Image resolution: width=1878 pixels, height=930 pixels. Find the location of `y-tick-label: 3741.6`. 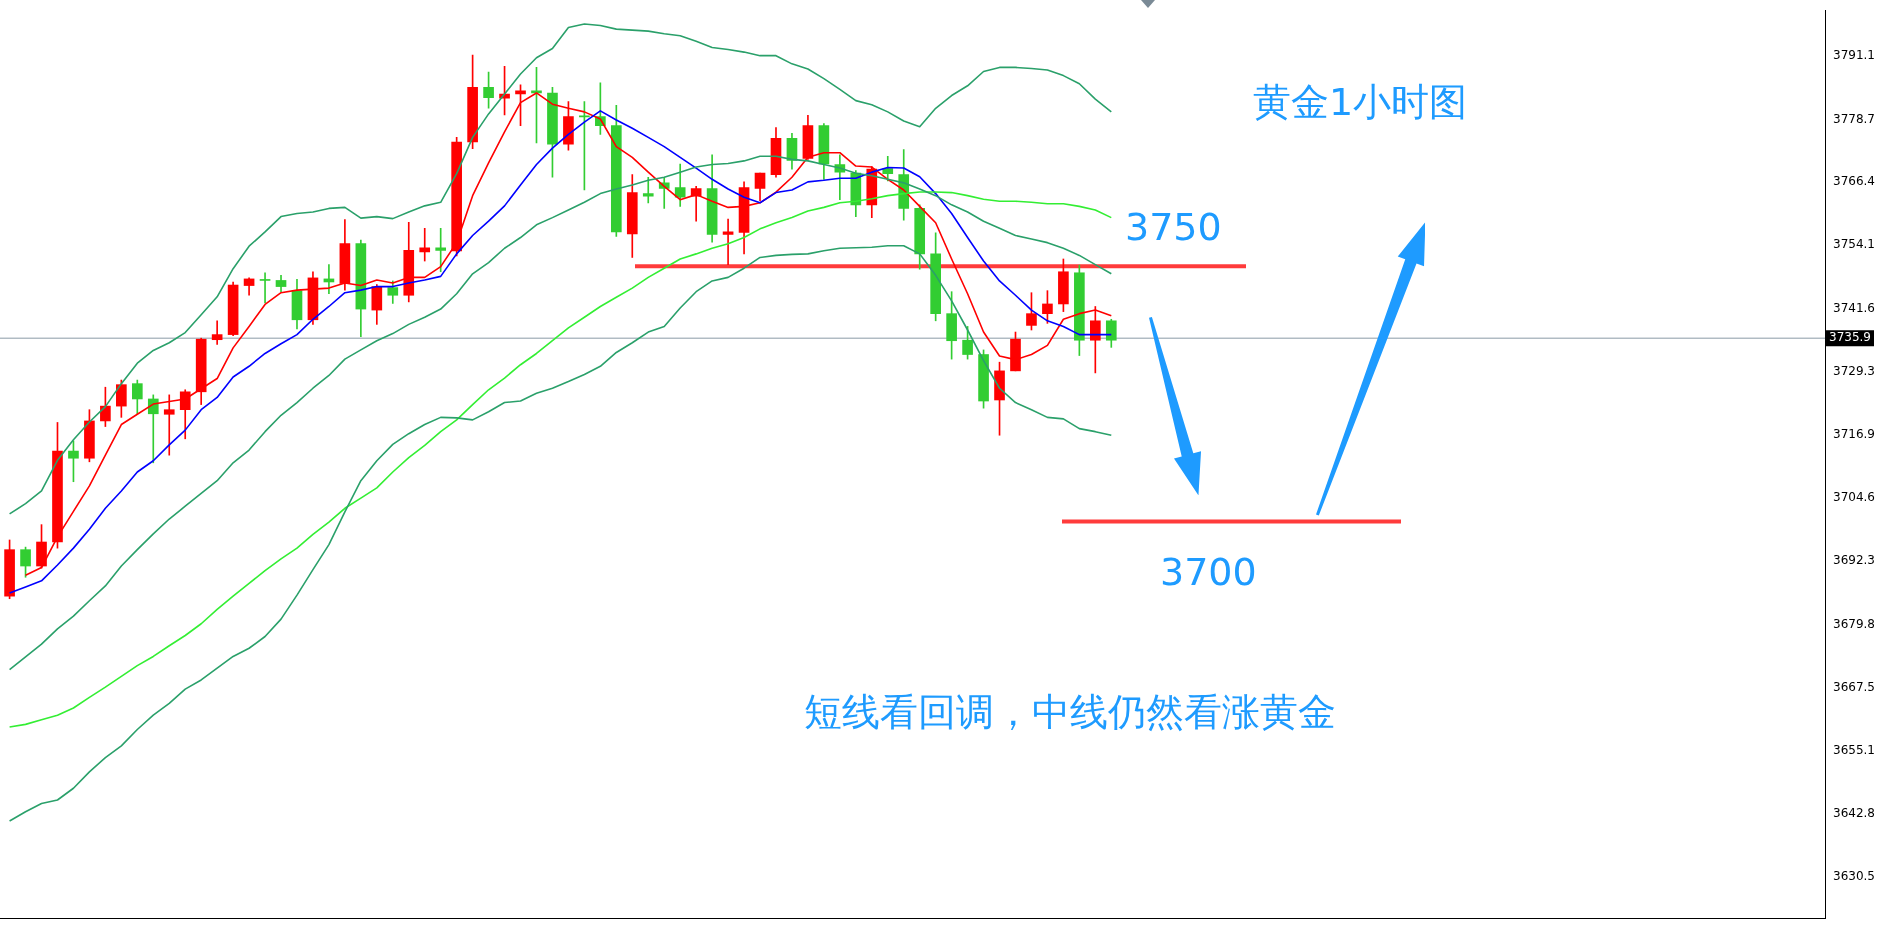

y-tick-label: 3741.6 is located at coordinates (1854, 308).